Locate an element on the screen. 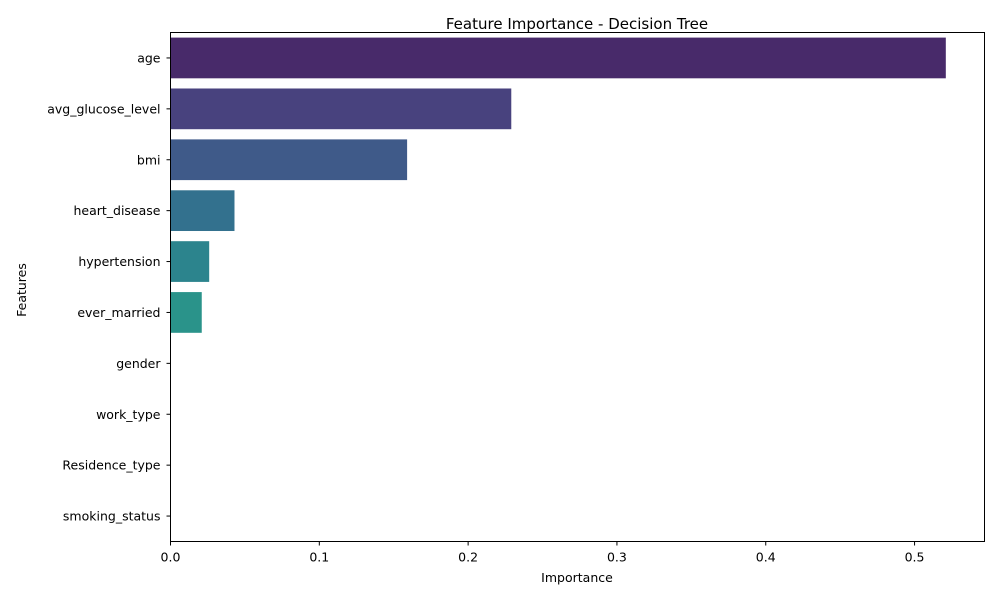 The height and width of the screenshot is (600, 1000). x-tick-label: 0.5 is located at coordinates (915, 557).